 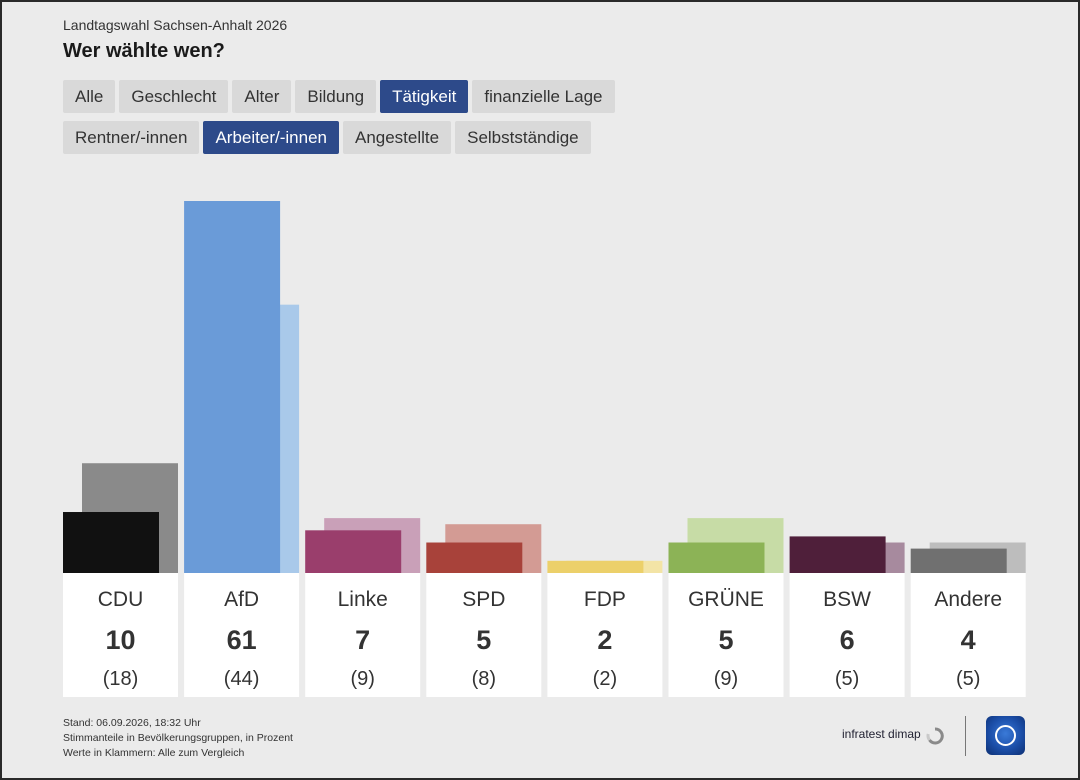 What do you see at coordinates (262, 96) in the screenshot?
I see `tab-alter: Alter` at bounding box center [262, 96].